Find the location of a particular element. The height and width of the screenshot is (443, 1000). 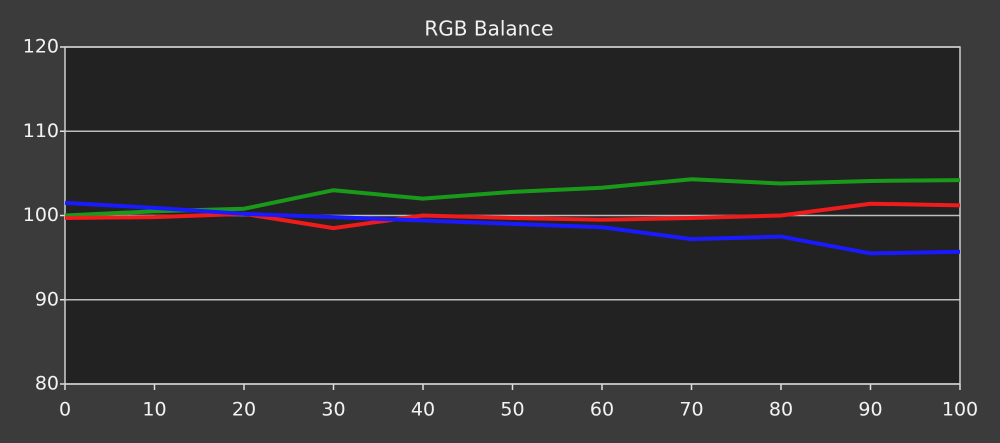

y-tick-label: 100 is located at coordinates (41, 215).